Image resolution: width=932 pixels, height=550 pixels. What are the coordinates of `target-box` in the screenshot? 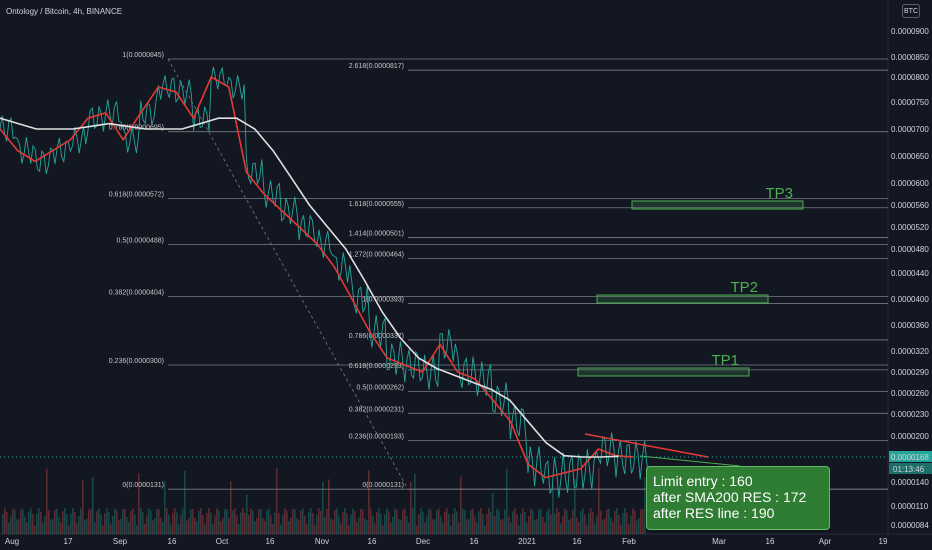 It's located at (663, 372).